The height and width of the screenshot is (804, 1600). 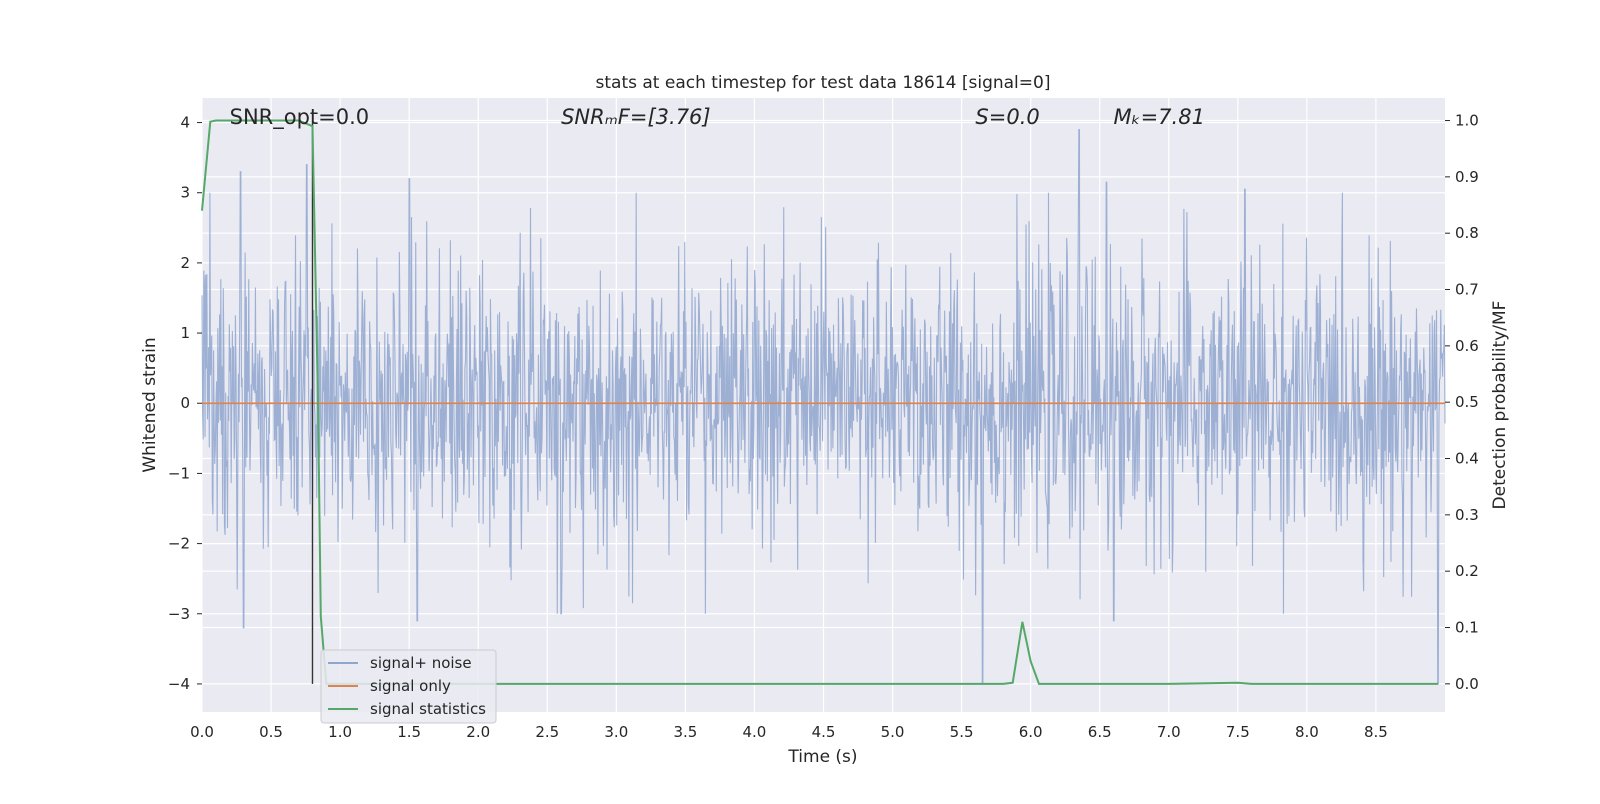 I want to click on legend-box, so click(x=408, y=686).